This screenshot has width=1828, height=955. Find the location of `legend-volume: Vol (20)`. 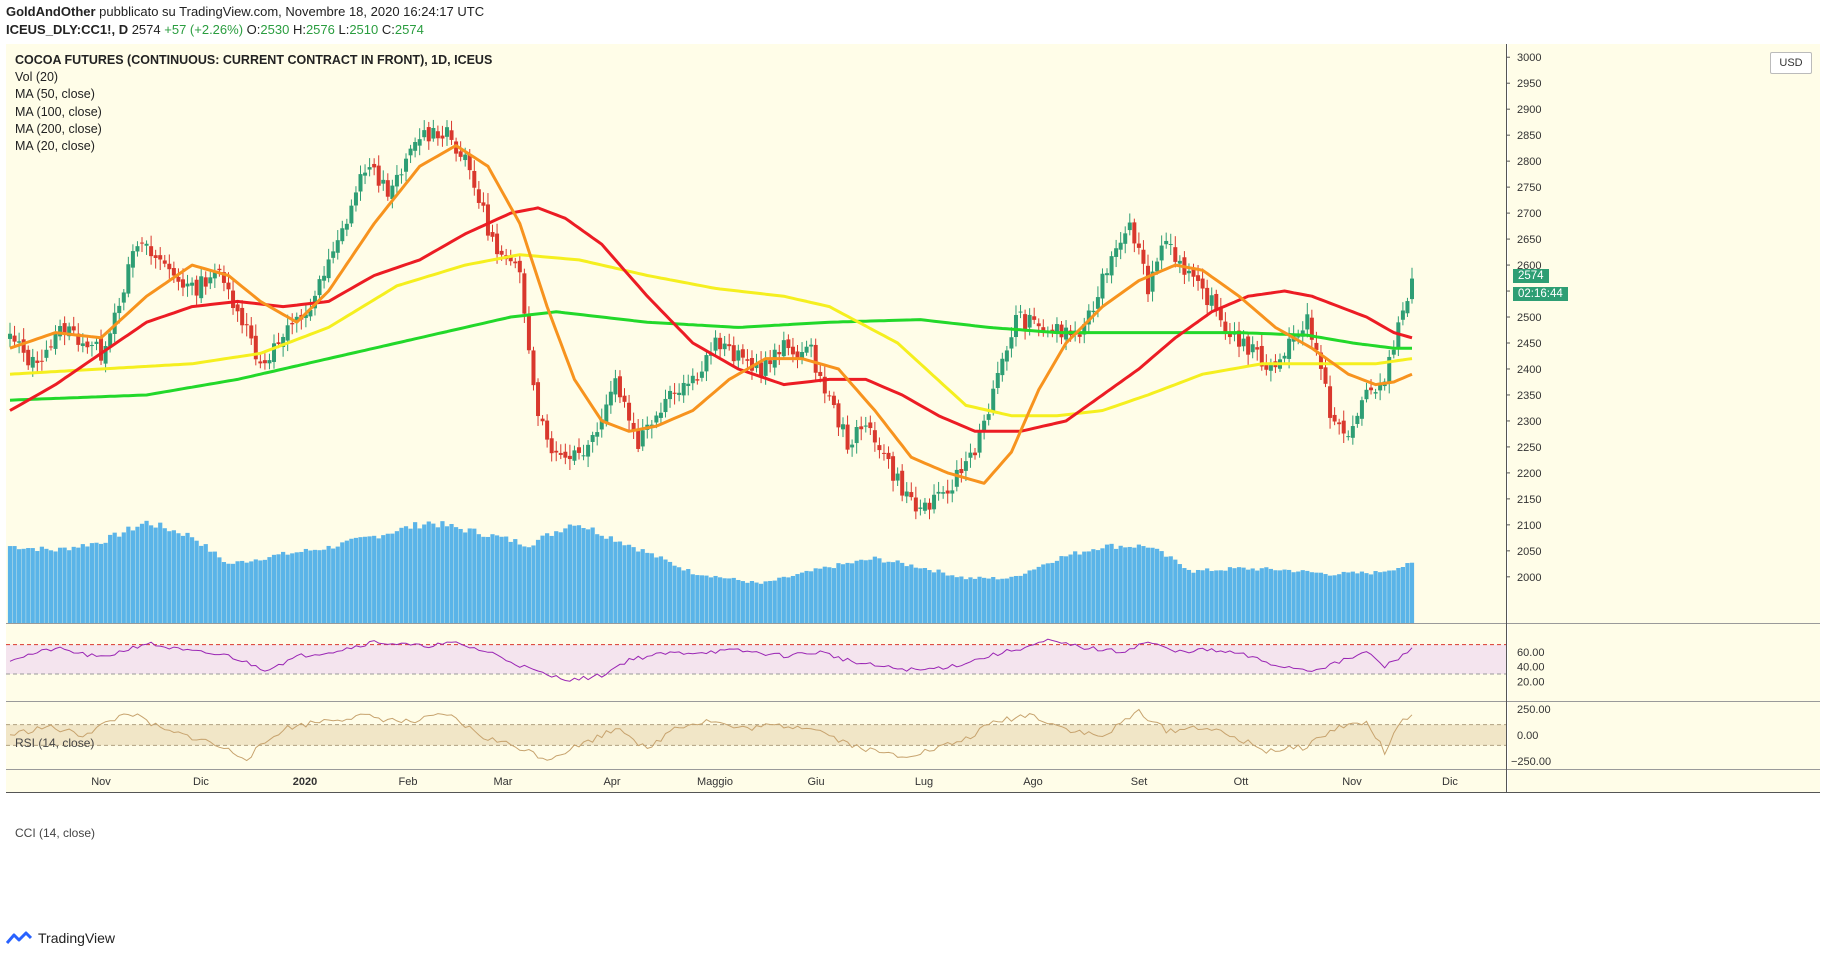

legend-volume: Vol (20) is located at coordinates (37, 77).